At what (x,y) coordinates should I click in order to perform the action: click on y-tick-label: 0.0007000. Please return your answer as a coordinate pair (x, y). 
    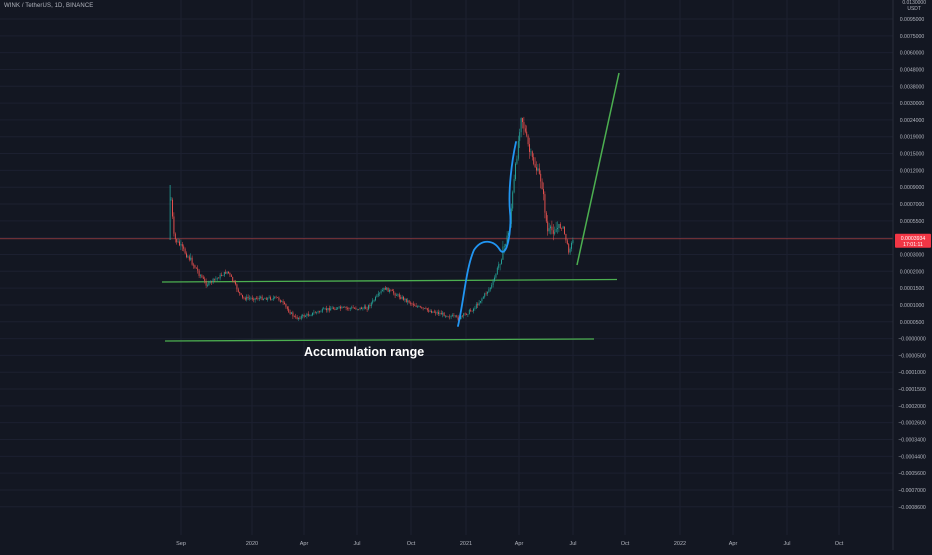
    Looking at the image, I should click on (912, 205).